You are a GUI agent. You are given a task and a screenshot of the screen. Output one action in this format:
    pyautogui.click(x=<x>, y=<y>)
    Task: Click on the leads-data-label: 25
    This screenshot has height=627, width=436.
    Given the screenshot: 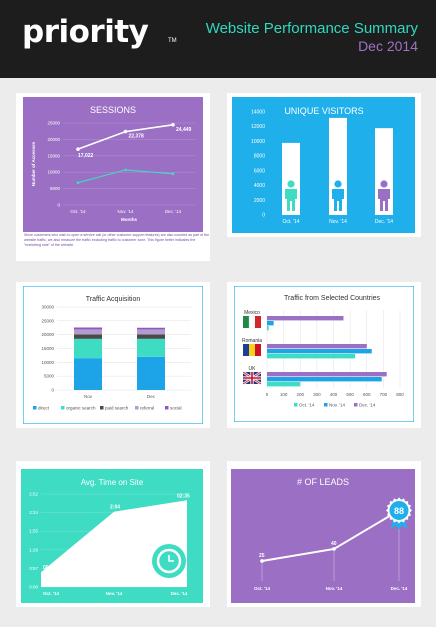 What is the action you would take?
    pyautogui.click(x=262, y=556)
    